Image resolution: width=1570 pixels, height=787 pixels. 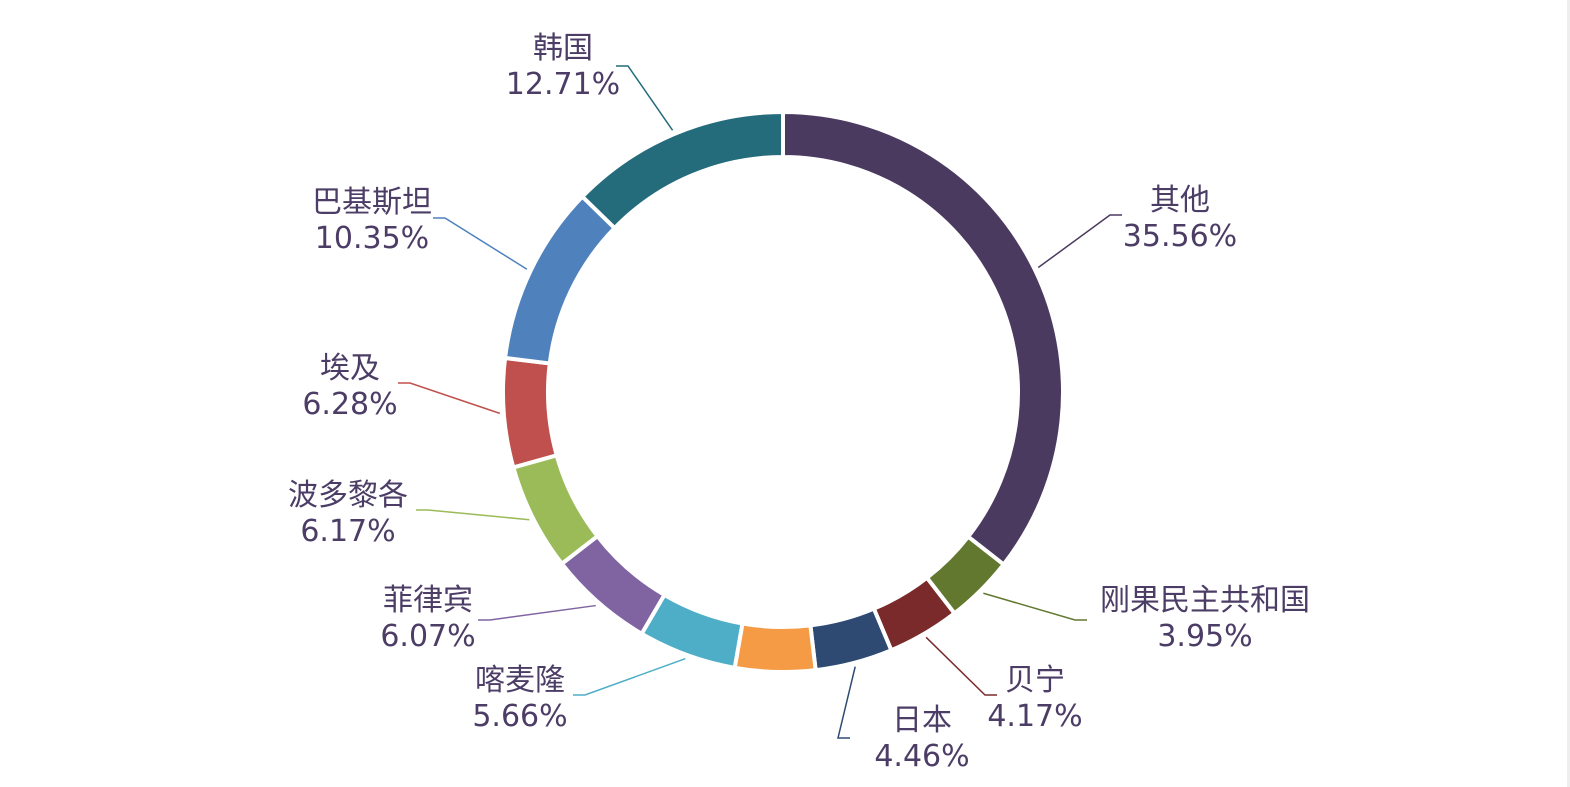 I want to click on slice-3-label: 贝宁, so click(x=1035, y=680).